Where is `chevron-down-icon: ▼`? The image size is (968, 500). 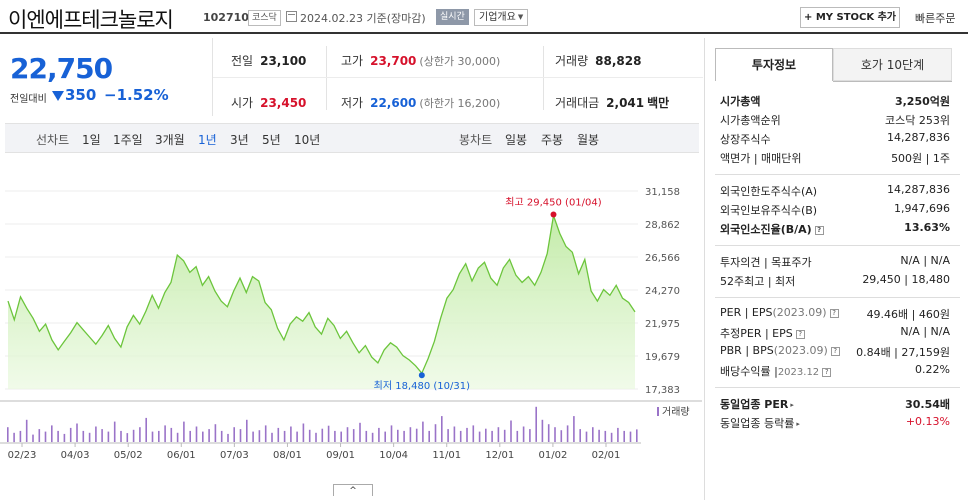 chevron-down-icon: ▼ is located at coordinates (520, 17).